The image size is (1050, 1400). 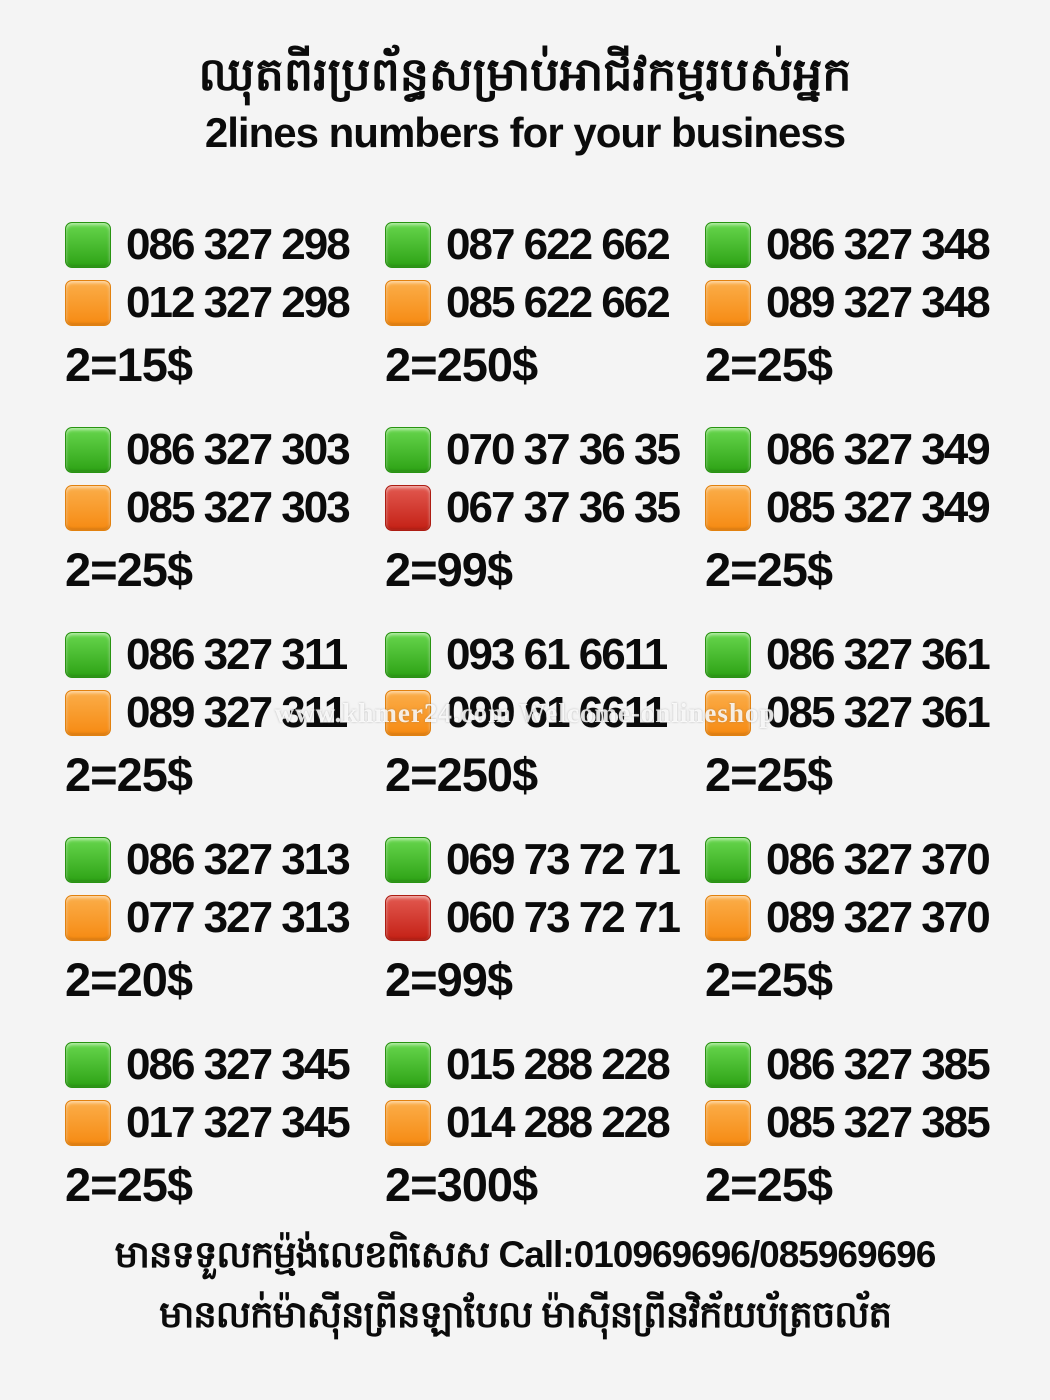 I want to click on phone-number: 086 327 385, so click(x=878, y=1064).